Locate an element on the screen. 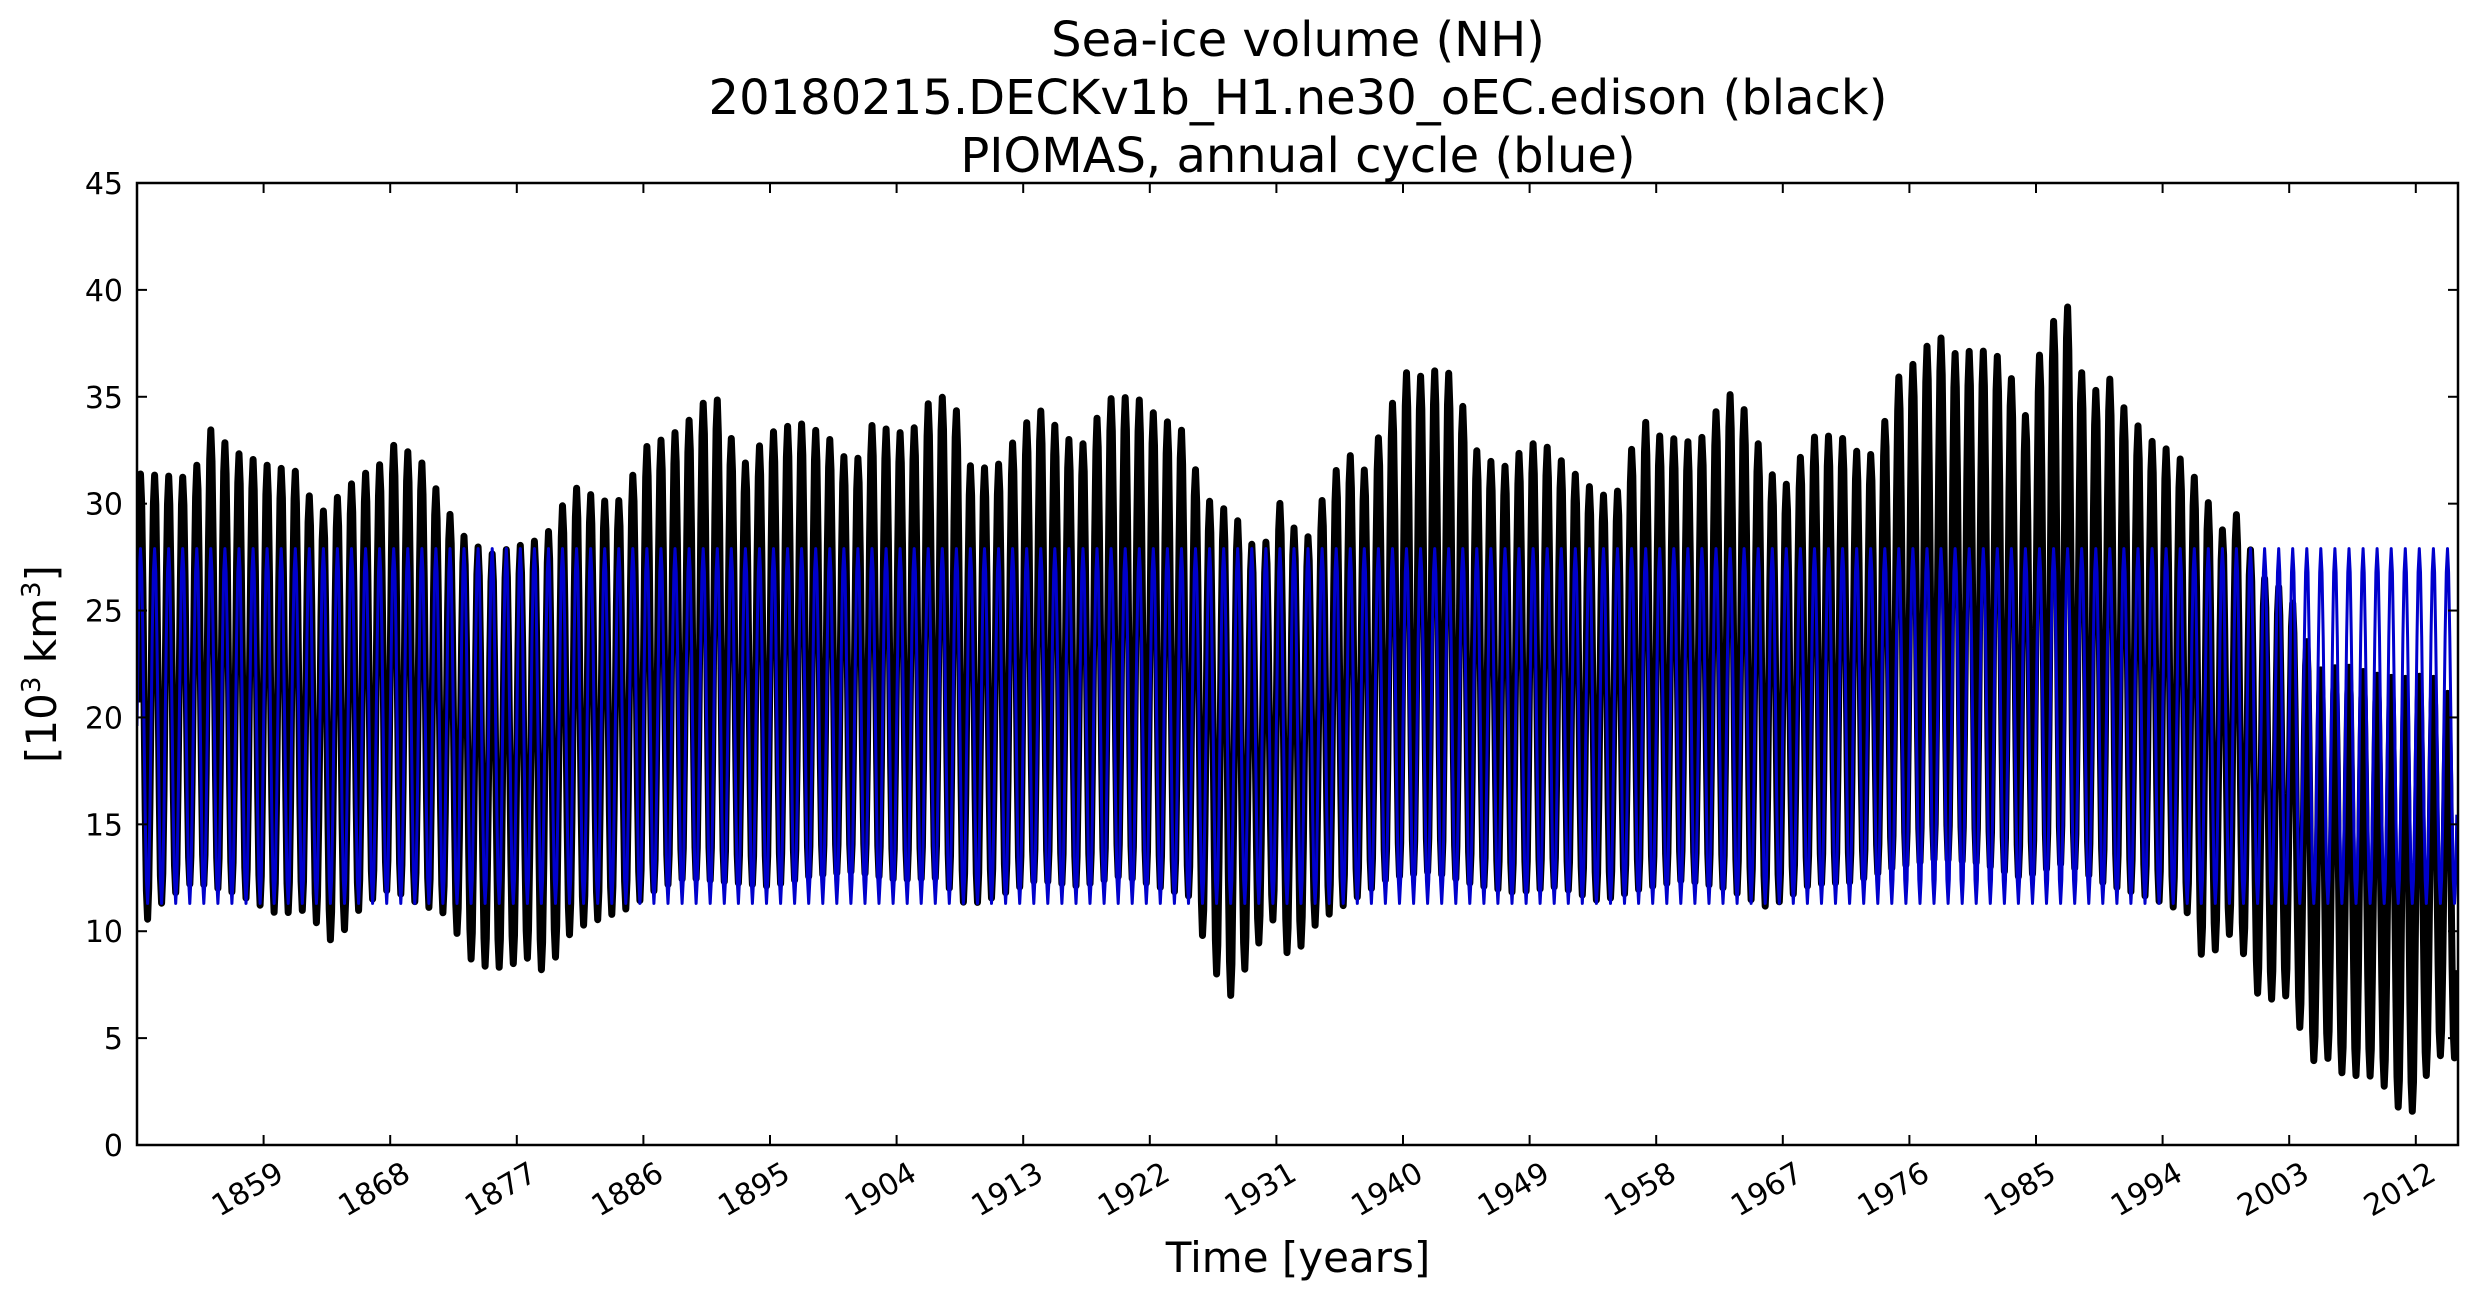  y-tick-label: 40 is located at coordinates (104, 291).